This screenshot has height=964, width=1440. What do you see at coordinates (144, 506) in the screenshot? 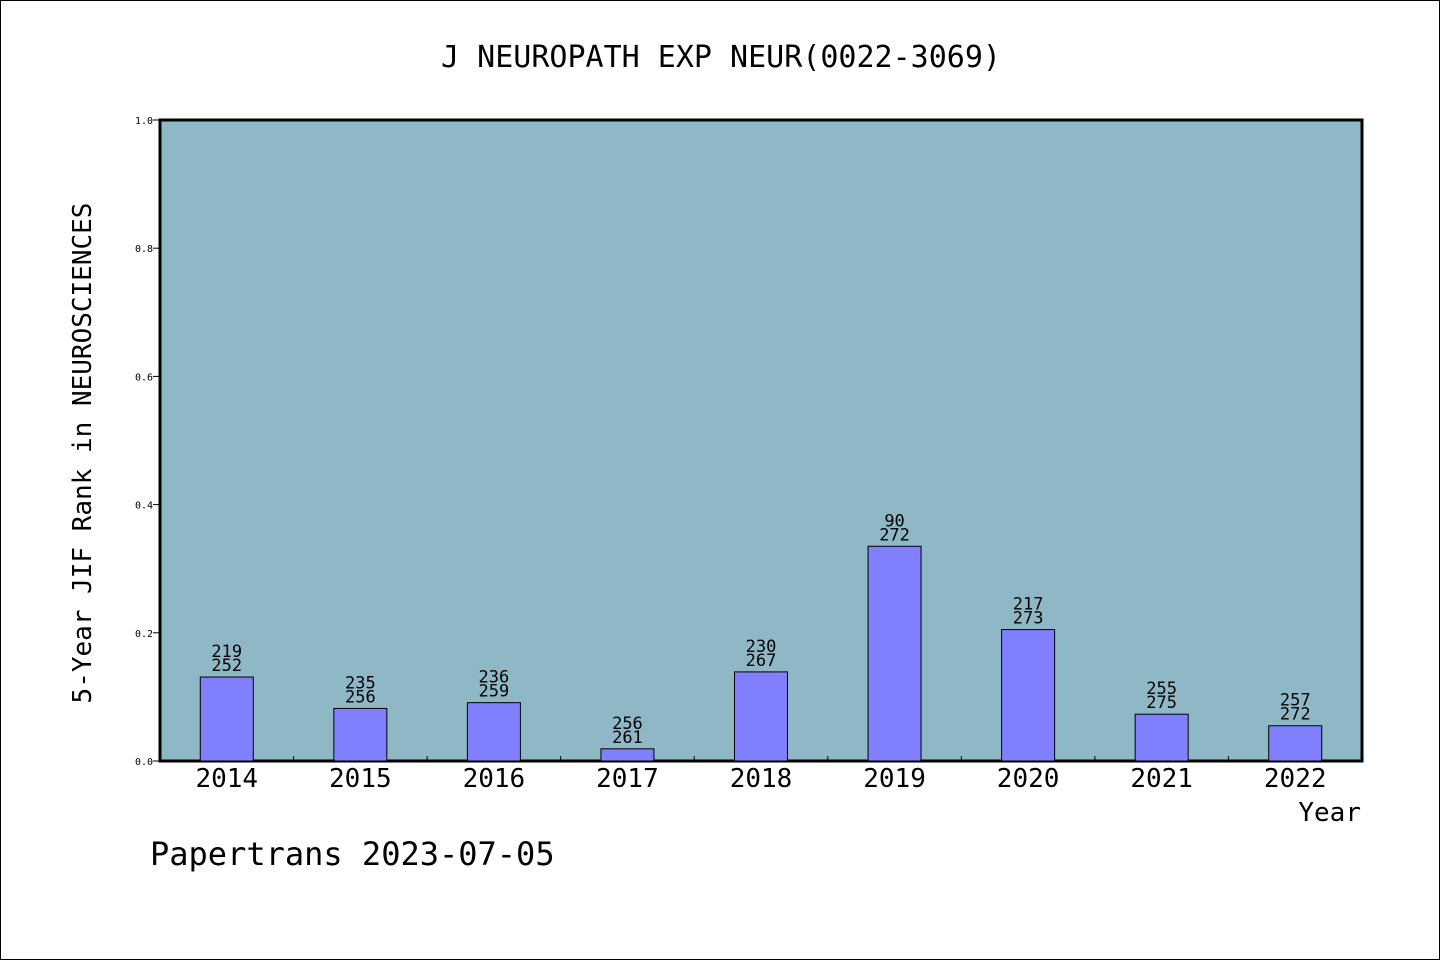
I see `y-tick-label: 0.4` at bounding box center [144, 506].